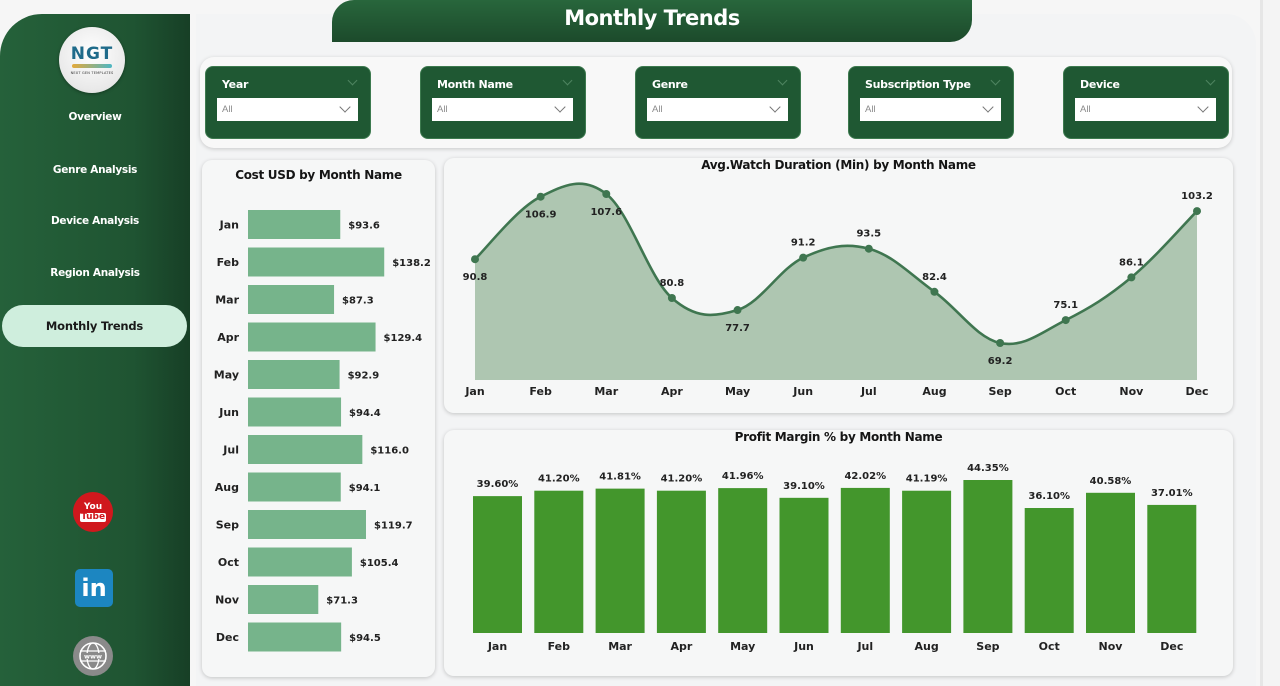 The height and width of the screenshot is (686, 1280). What do you see at coordinates (92, 73) in the screenshot?
I see `logo-subtext: NEXT GEN TEMPLATES` at bounding box center [92, 73].